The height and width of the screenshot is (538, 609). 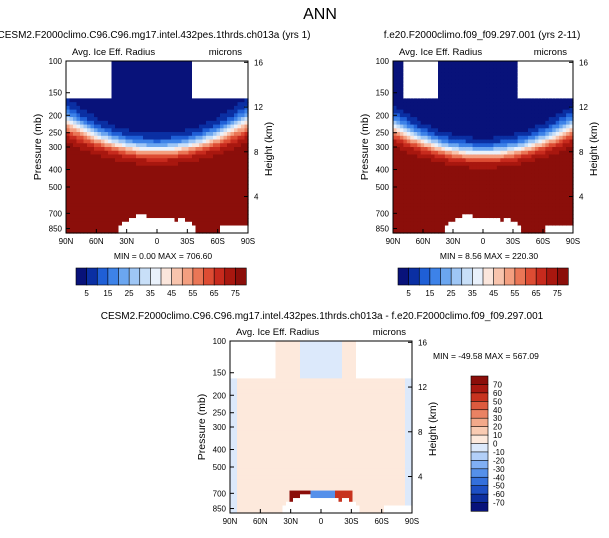 What do you see at coordinates (126, 241) in the screenshot?
I see `x-tick-label: 30N` at bounding box center [126, 241].